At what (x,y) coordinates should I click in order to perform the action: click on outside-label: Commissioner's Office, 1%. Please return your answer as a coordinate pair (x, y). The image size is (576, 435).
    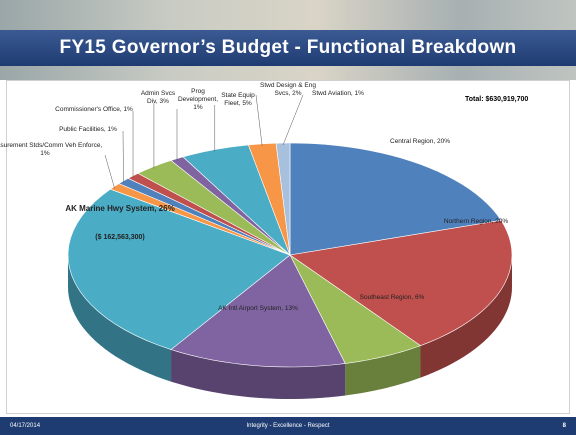
    Looking at the image, I should click on (94, 109).